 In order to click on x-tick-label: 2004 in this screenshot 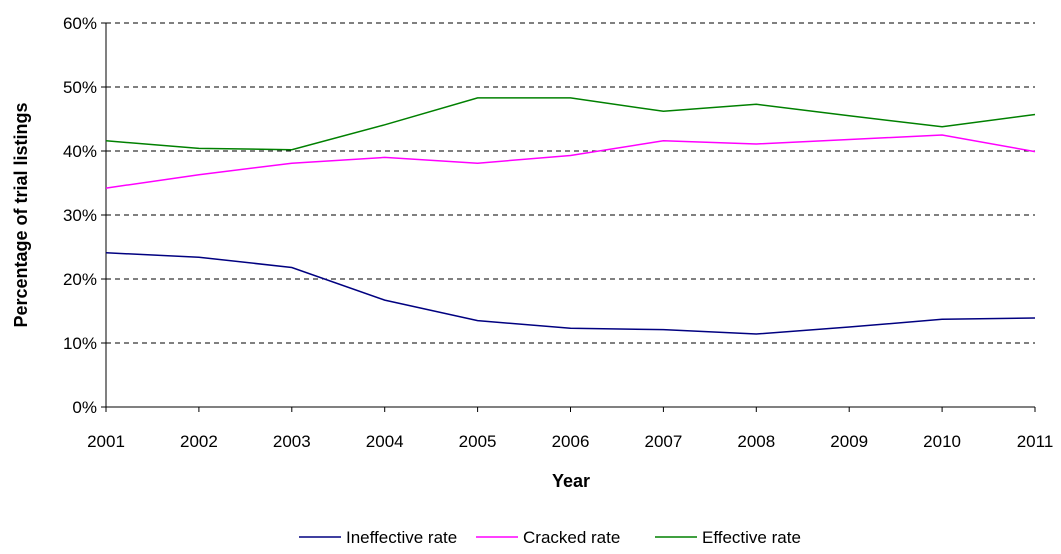, I will do `click(385, 441)`.